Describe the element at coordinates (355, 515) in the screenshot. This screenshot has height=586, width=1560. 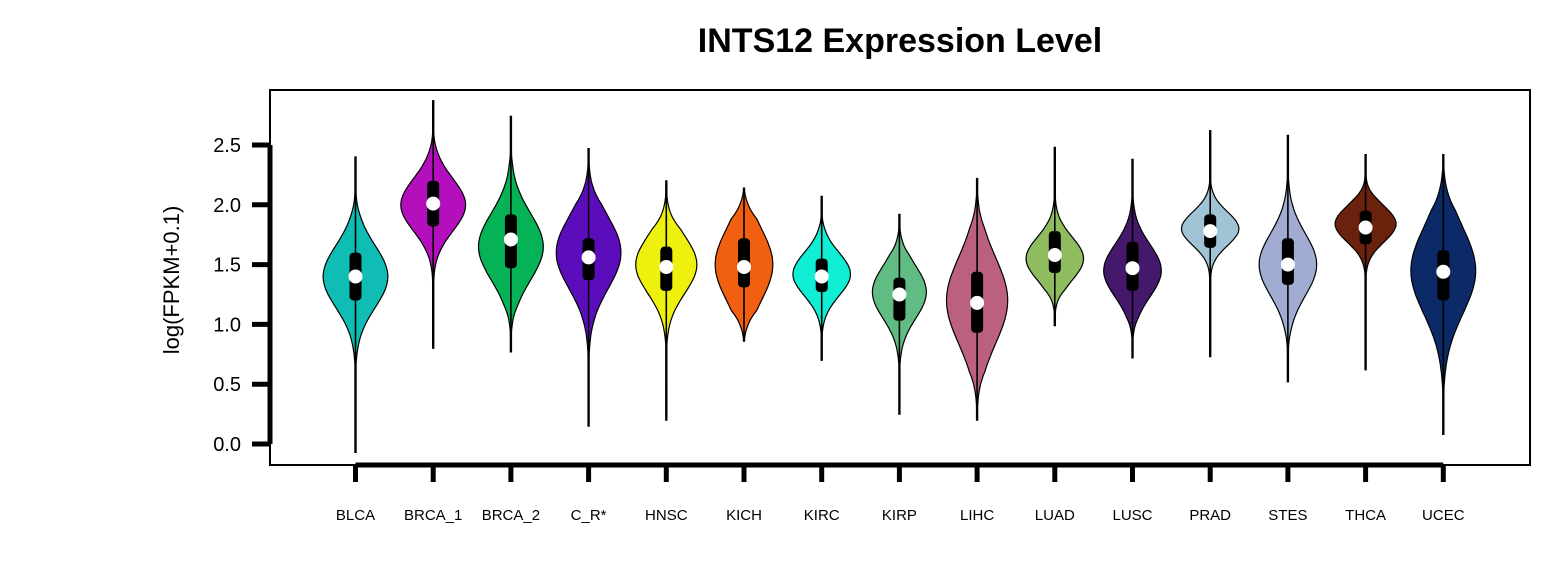
I see `x-tick-label: BLCA` at that location.